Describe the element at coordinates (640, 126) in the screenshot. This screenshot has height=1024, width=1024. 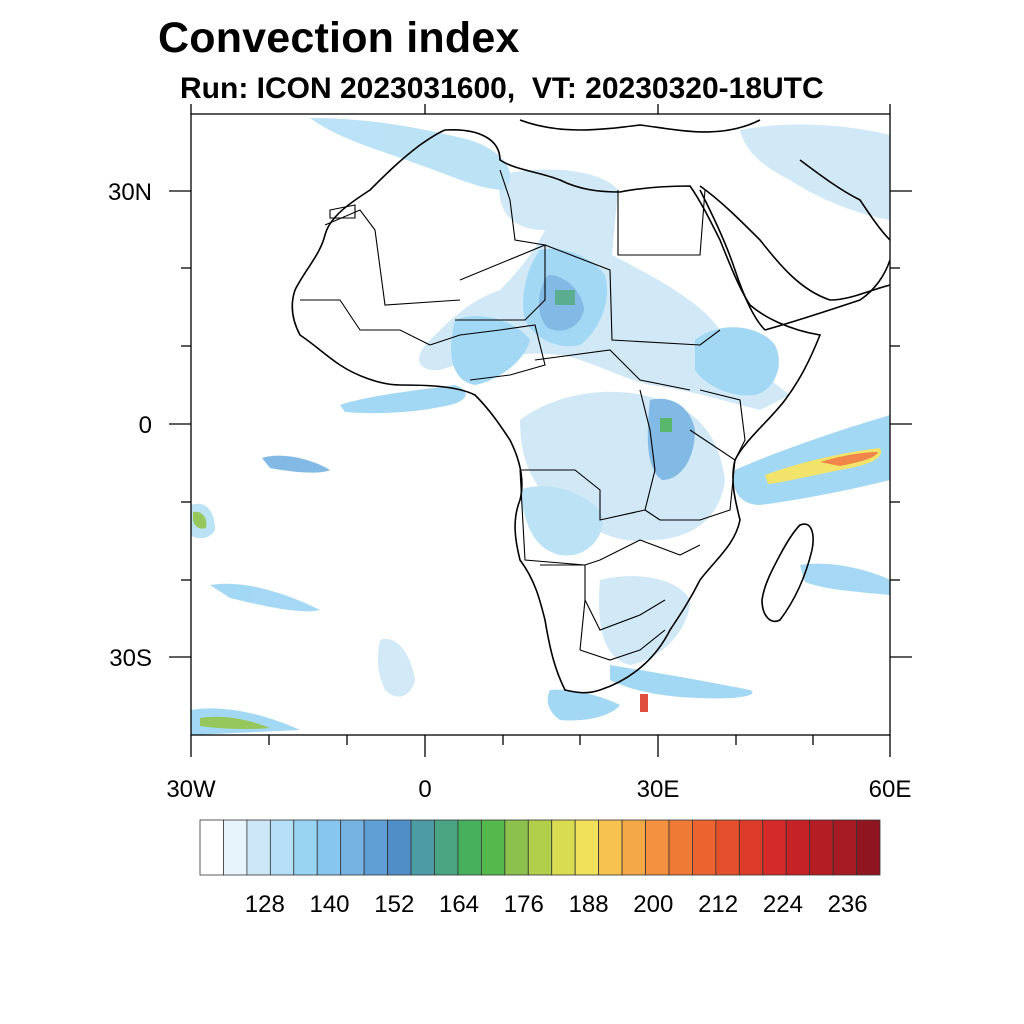
I see `med-north` at that location.